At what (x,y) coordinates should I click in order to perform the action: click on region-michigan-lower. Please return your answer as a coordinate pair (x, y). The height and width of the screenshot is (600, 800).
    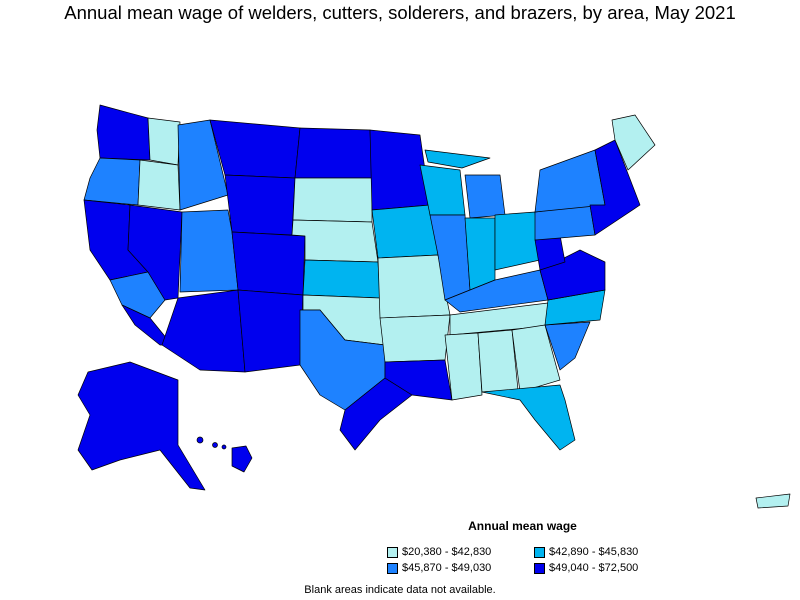
    Looking at the image, I should click on (485, 196).